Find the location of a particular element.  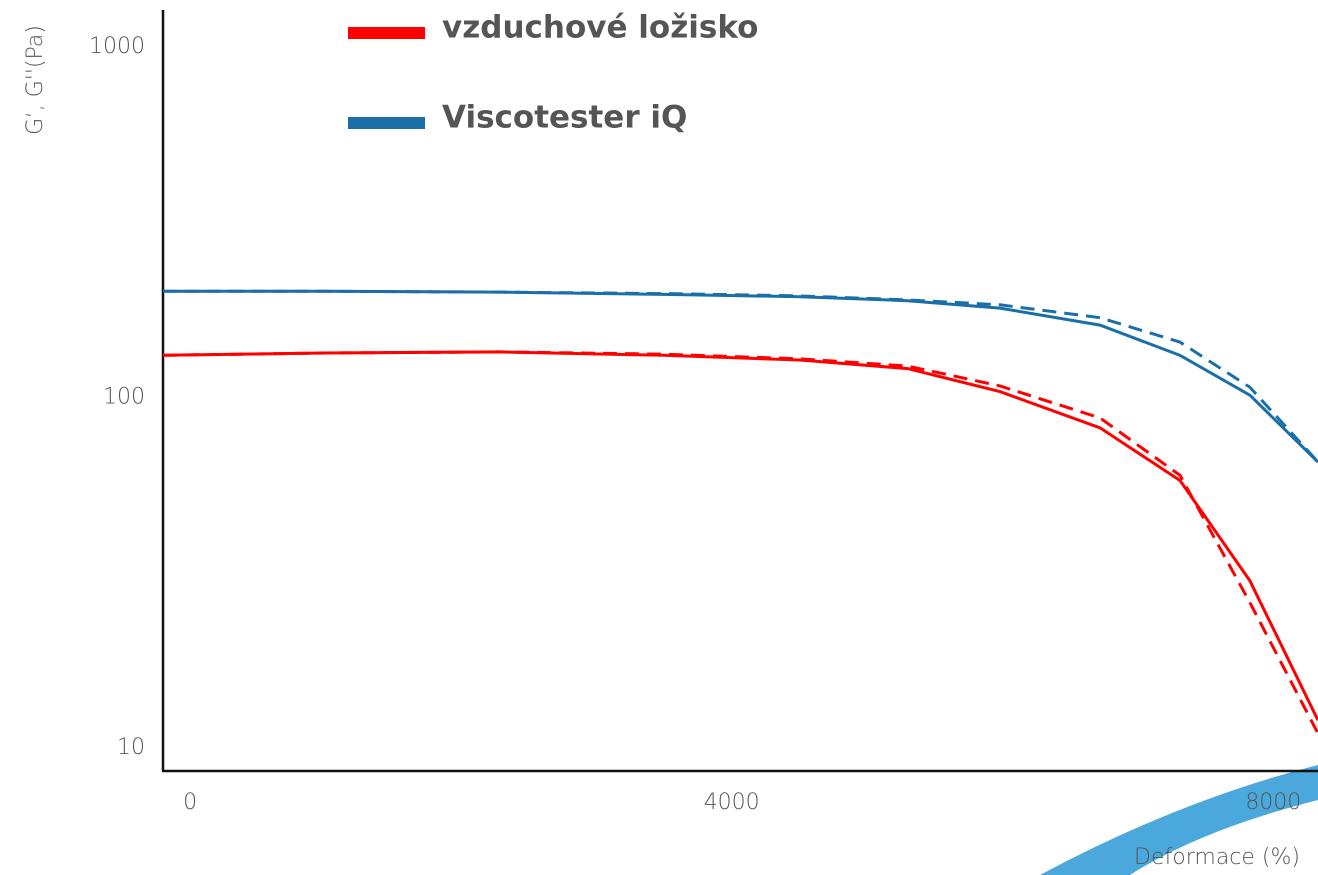

y-tick-label: 10 is located at coordinates (131, 747).